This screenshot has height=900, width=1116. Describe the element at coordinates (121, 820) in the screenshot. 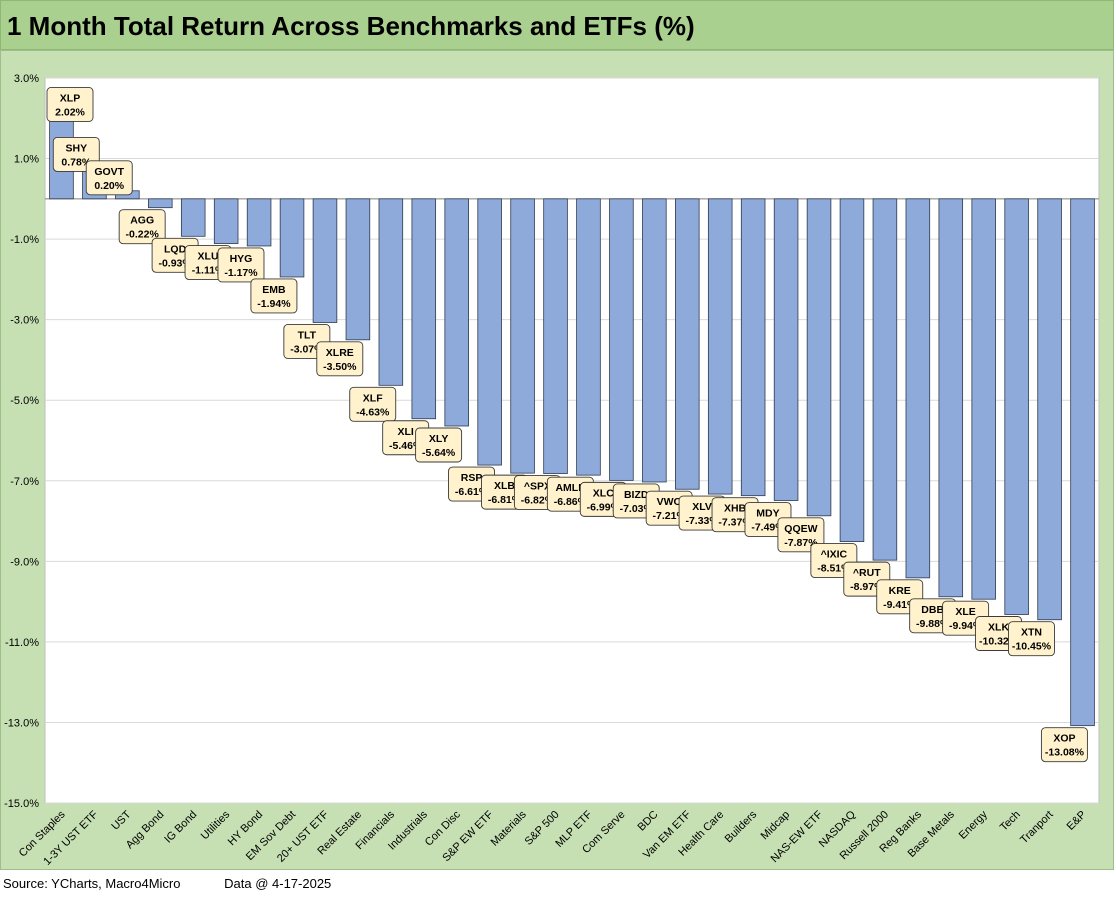

I see `category-label: UST` at that location.